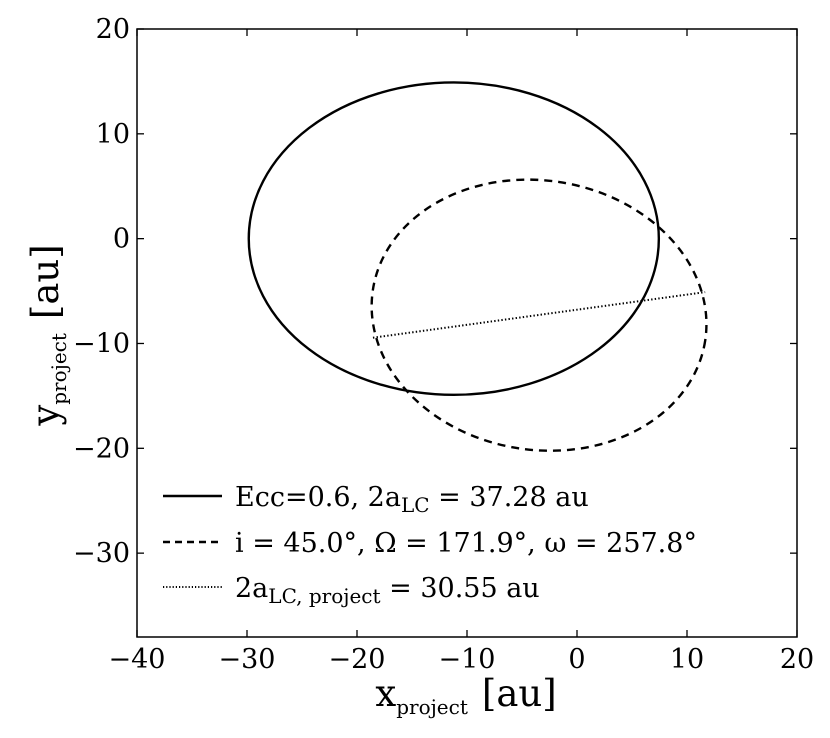 This screenshot has height=738, width=830. I want to click on x-axis-label-main: x, so click(385, 693).